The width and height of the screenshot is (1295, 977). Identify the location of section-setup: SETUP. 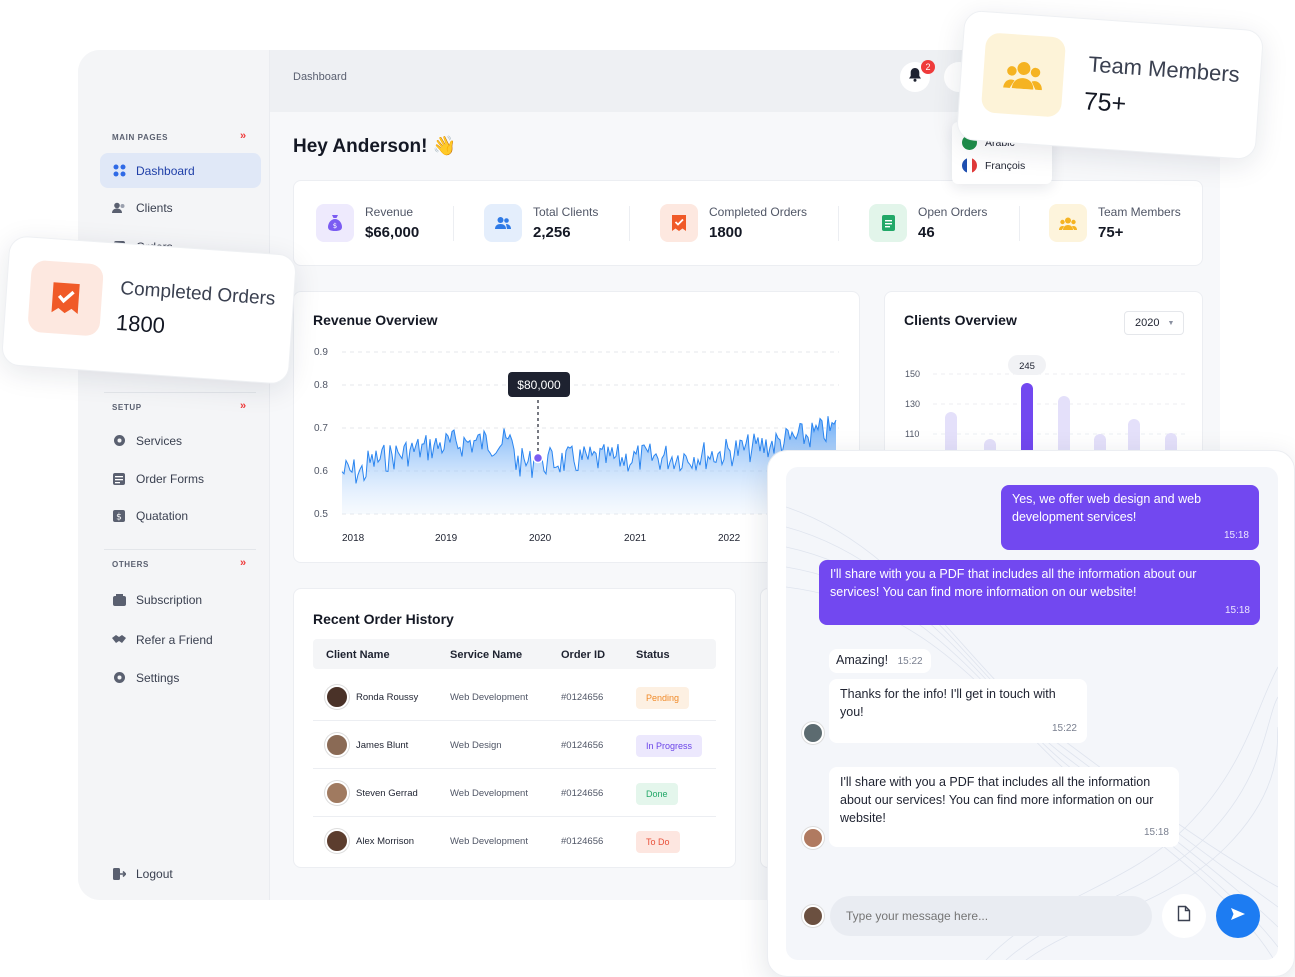
(127, 407).